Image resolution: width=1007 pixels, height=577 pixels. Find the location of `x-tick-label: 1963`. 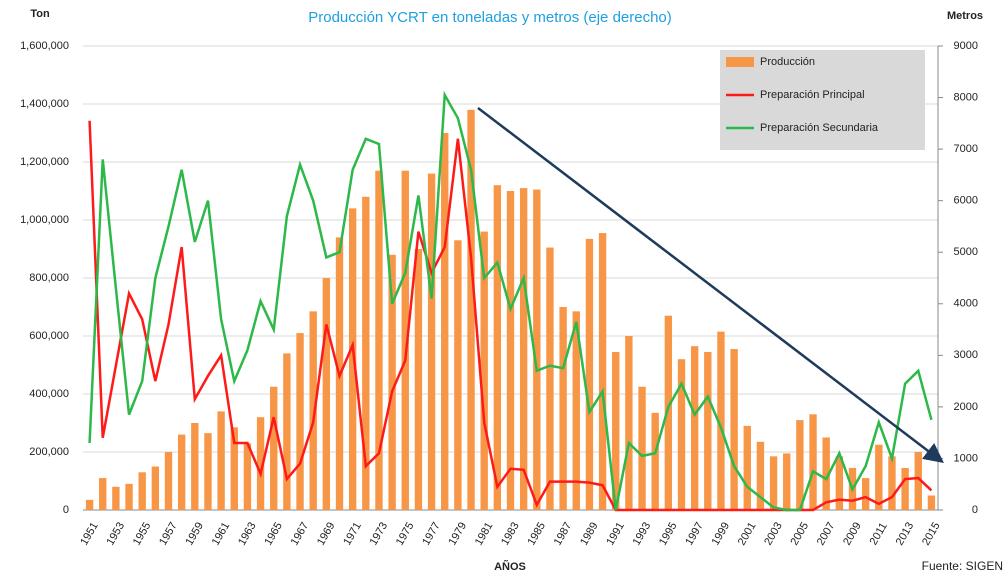

x-tick-label: 1963 is located at coordinates (247, 533).